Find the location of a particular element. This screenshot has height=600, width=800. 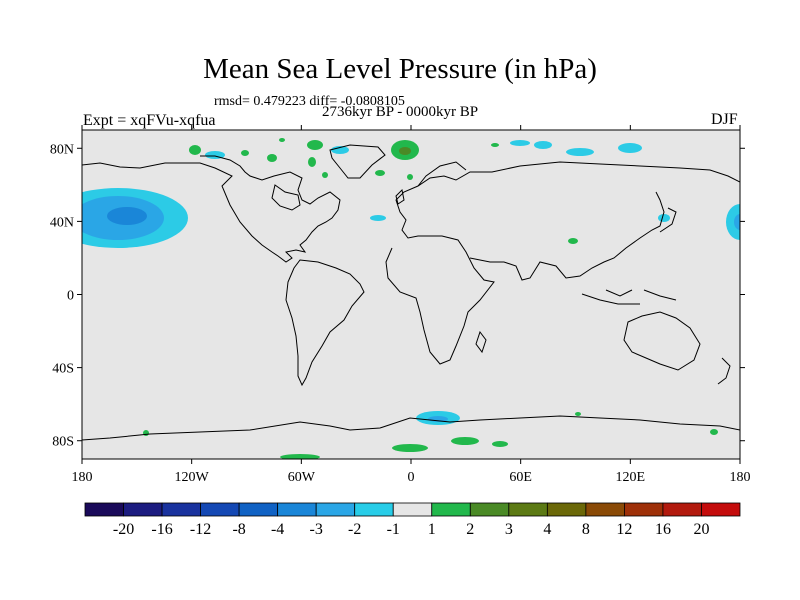

lon-tick-label: 120W is located at coordinates (192, 477).